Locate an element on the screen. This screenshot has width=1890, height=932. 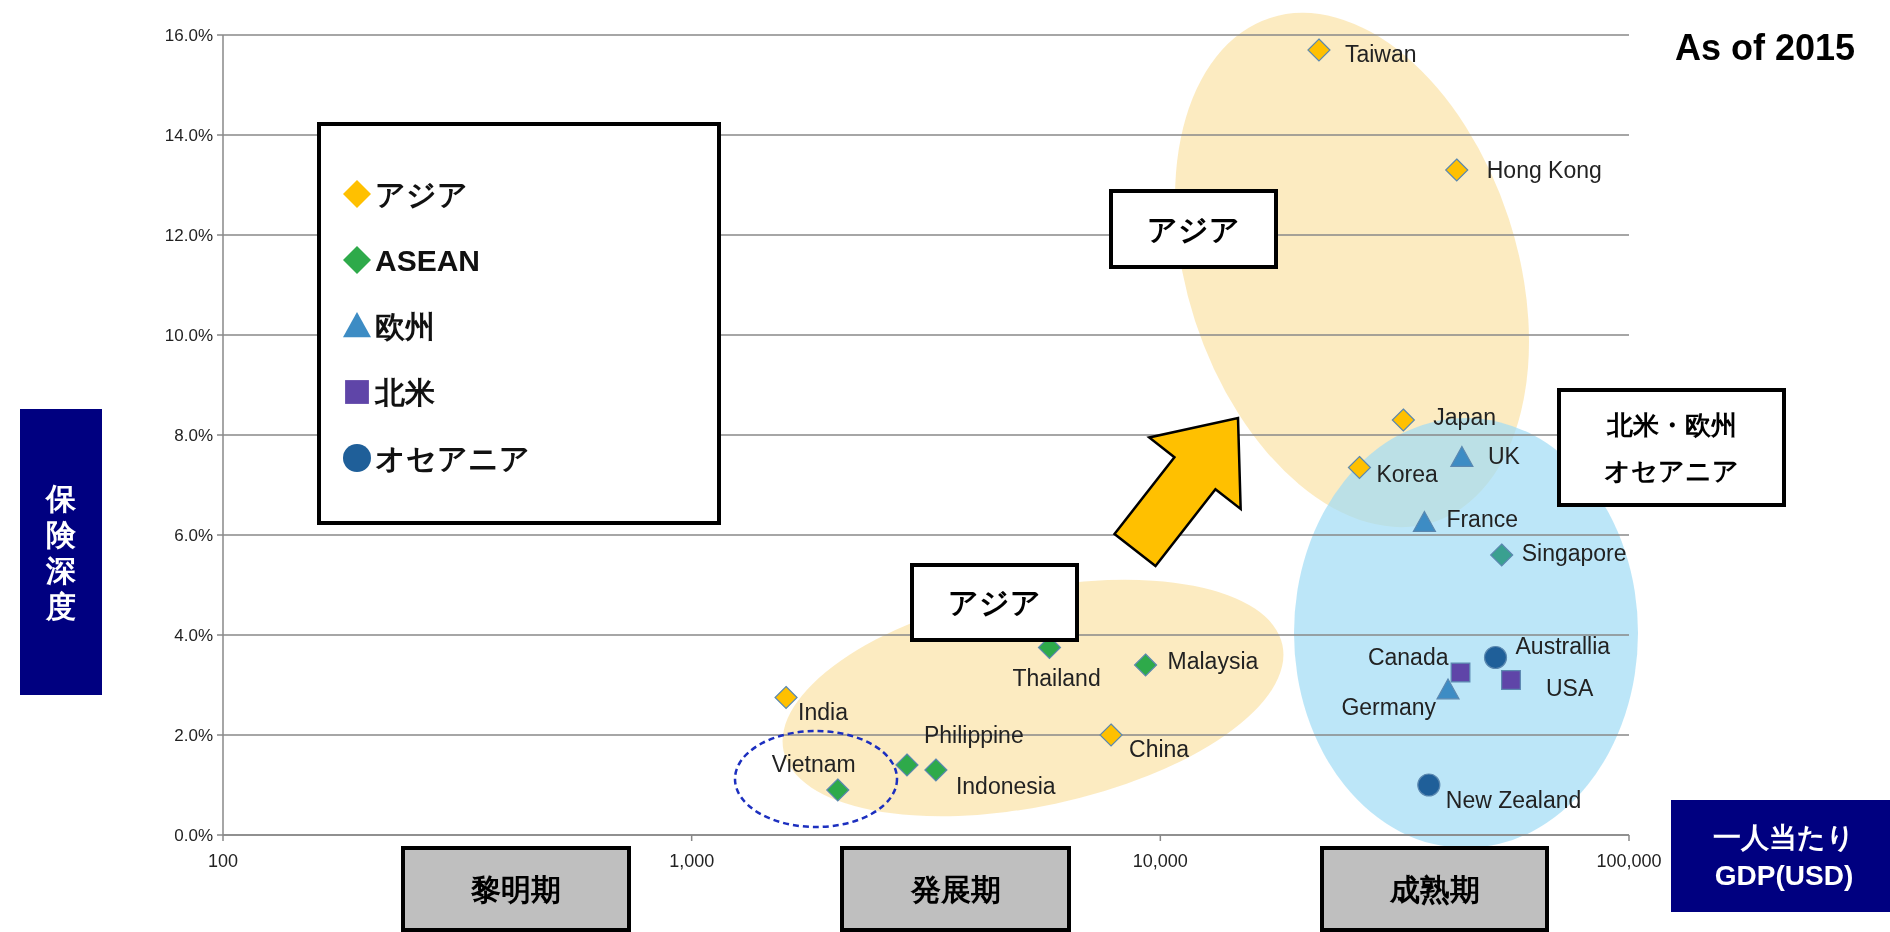
annotation: 北米・欧州 is located at coordinates (1671, 425).